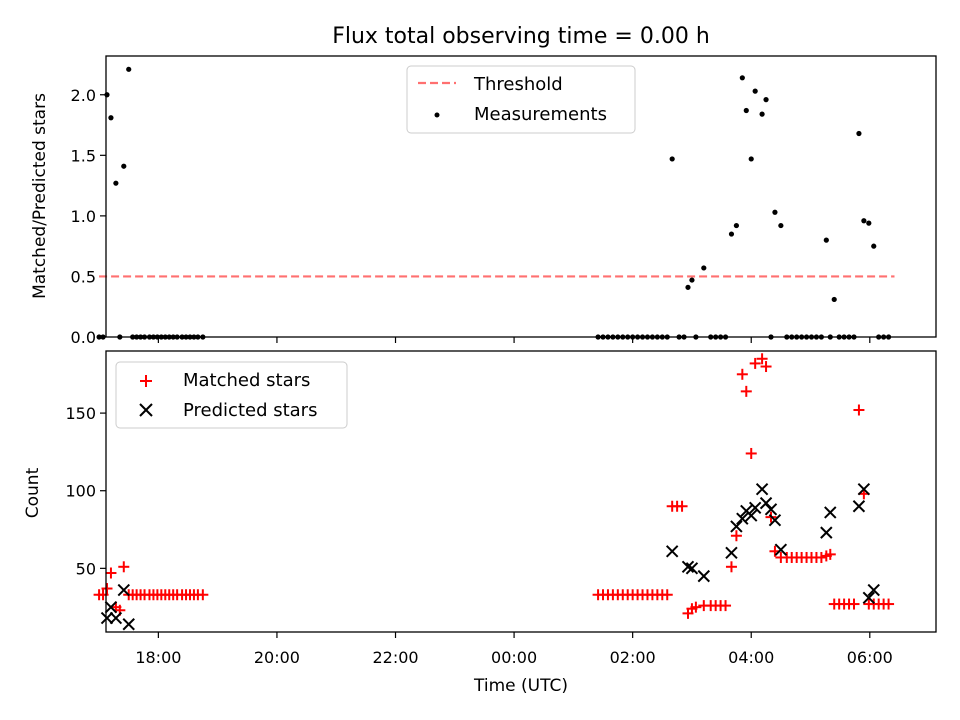 Image resolution: width=960 pixels, height=720 pixels. I want to click on y-tick-label: 1.0, so click(83, 216).